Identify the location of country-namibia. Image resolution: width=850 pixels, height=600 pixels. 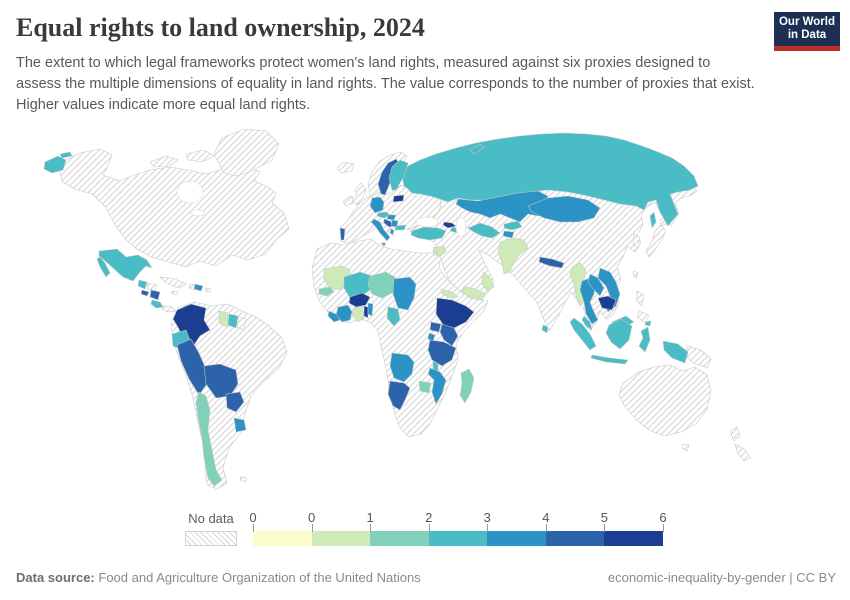
(399, 395).